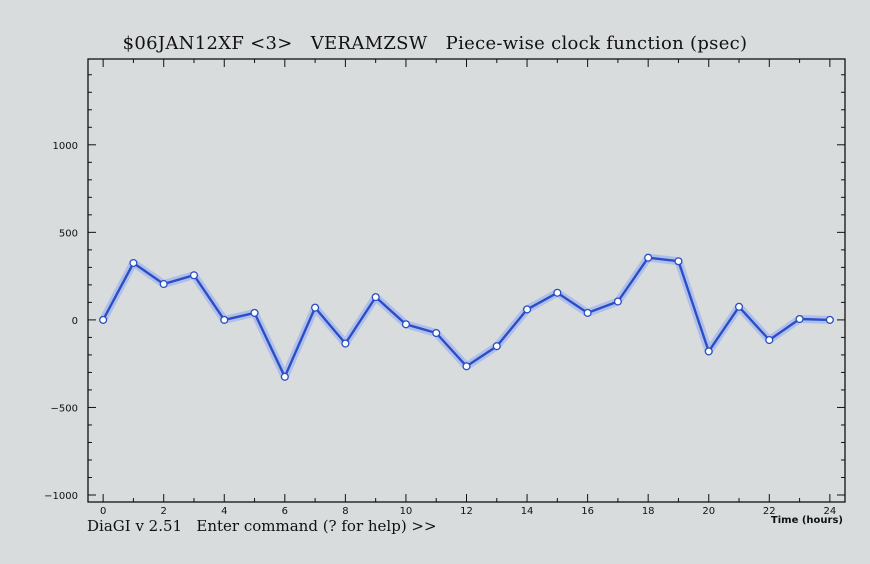  Describe the element at coordinates (406, 511) in the screenshot. I see `x-tick-label: 10` at that location.